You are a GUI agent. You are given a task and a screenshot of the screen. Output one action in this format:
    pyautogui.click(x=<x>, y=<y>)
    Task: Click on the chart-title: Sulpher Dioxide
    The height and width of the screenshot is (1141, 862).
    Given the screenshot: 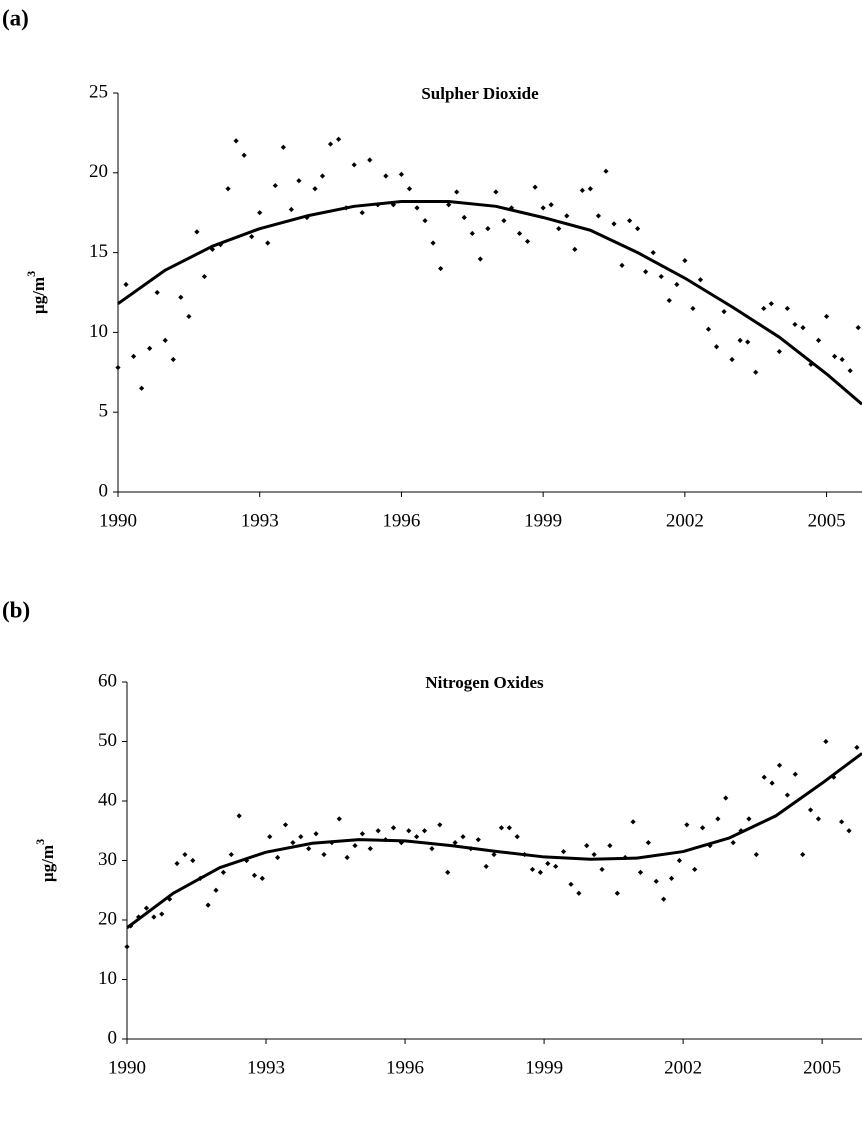 What is the action you would take?
    pyautogui.click(x=480, y=93)
    